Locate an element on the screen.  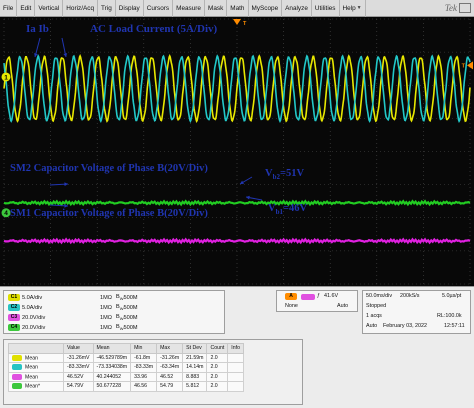
table-cell: -46.529789m is located at coordinates (112, 357).